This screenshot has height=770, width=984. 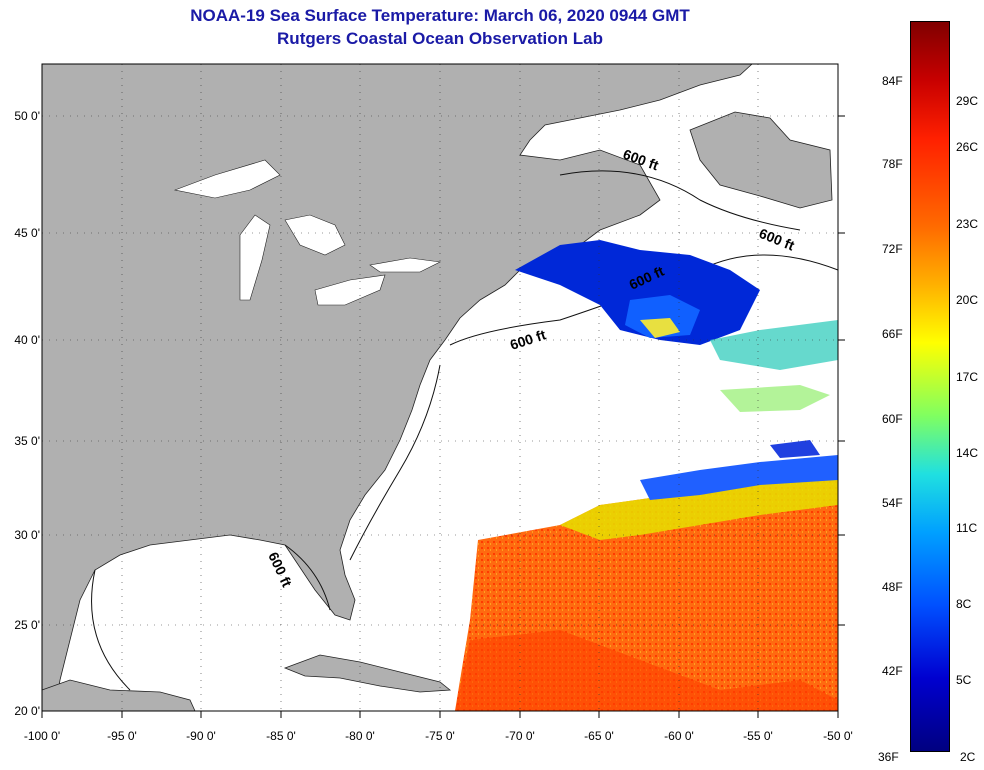 I want to click on cold-sst-region, so click(x=637, y=292).